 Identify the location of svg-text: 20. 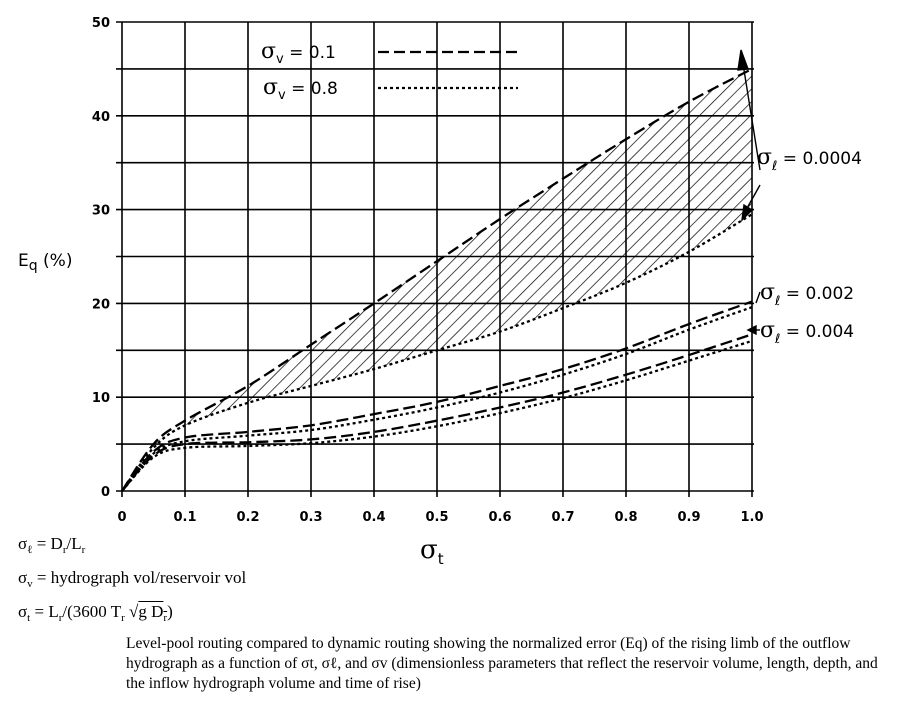
(101, 304).